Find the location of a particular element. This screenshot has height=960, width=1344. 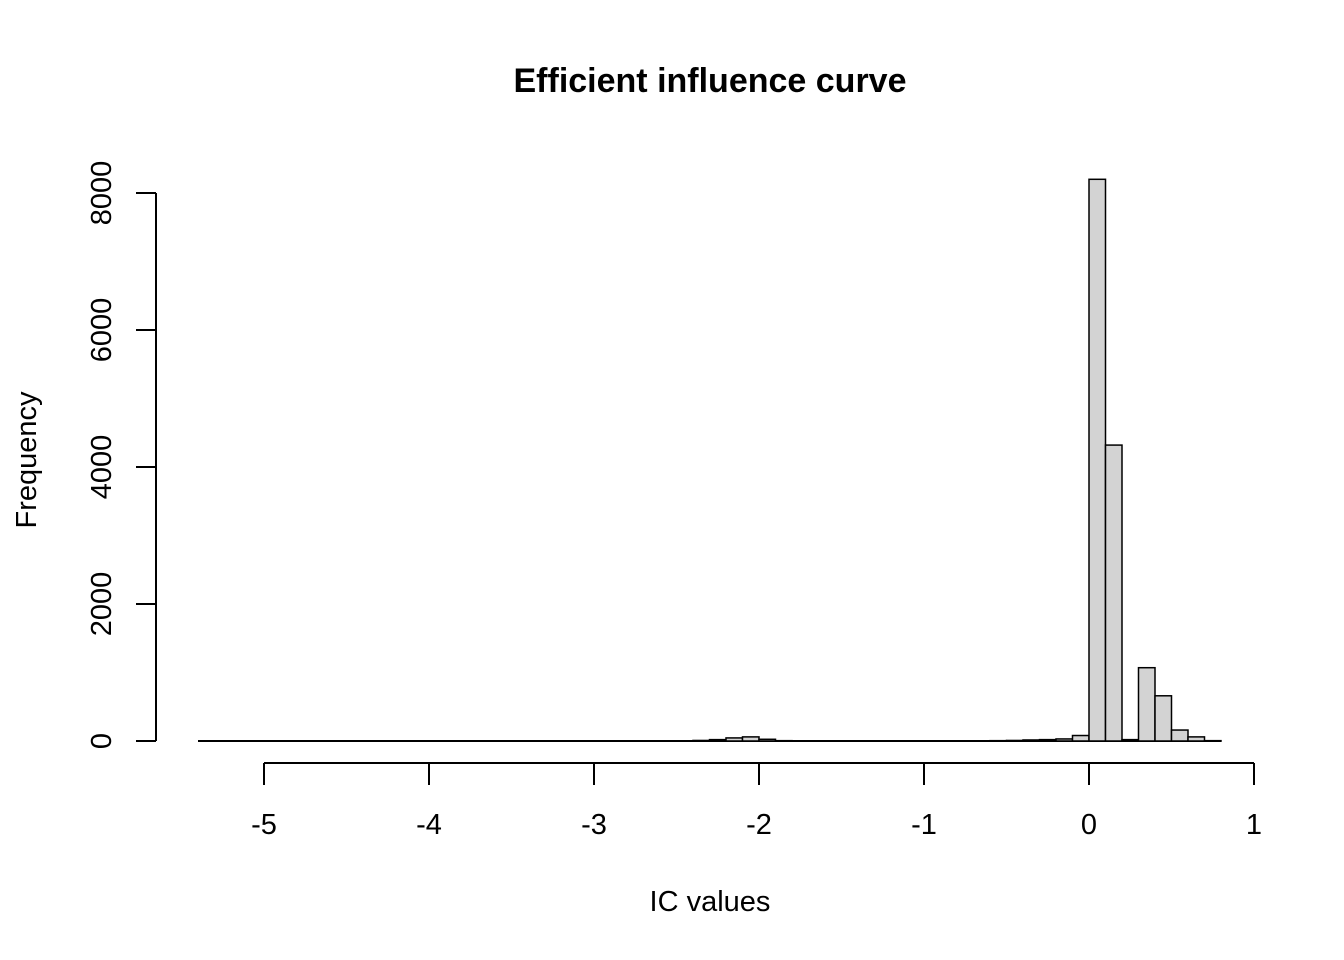

y-tick-label: 8000 is located at coordinates (102, 193).